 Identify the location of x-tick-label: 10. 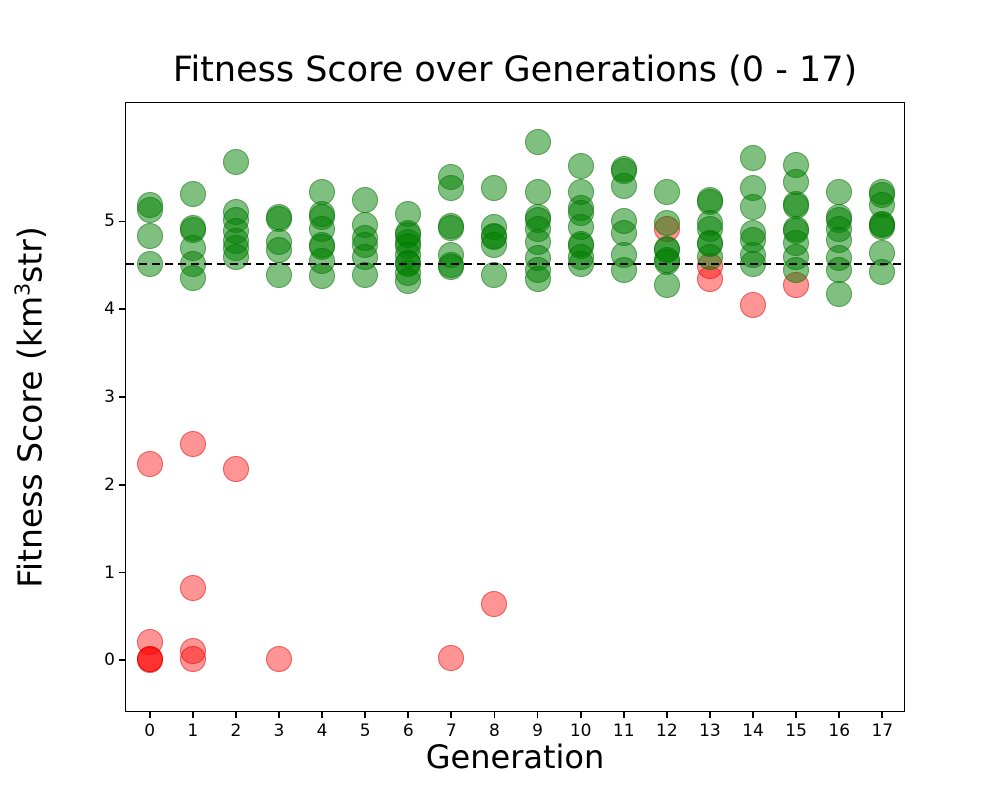
(580, 731).